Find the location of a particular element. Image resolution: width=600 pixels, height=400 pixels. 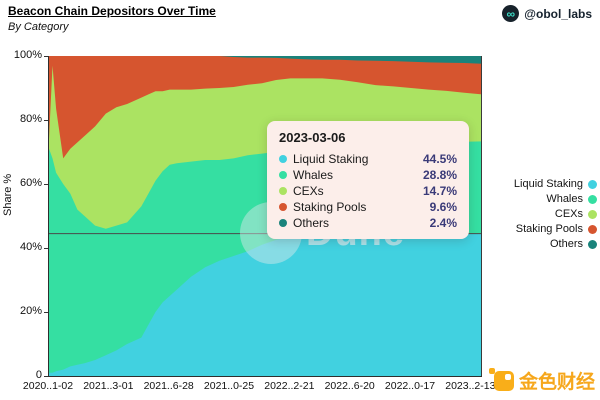

tooltip-row-staking-pools: Staking Pools 9.6% is located at coordinates (368, 207).